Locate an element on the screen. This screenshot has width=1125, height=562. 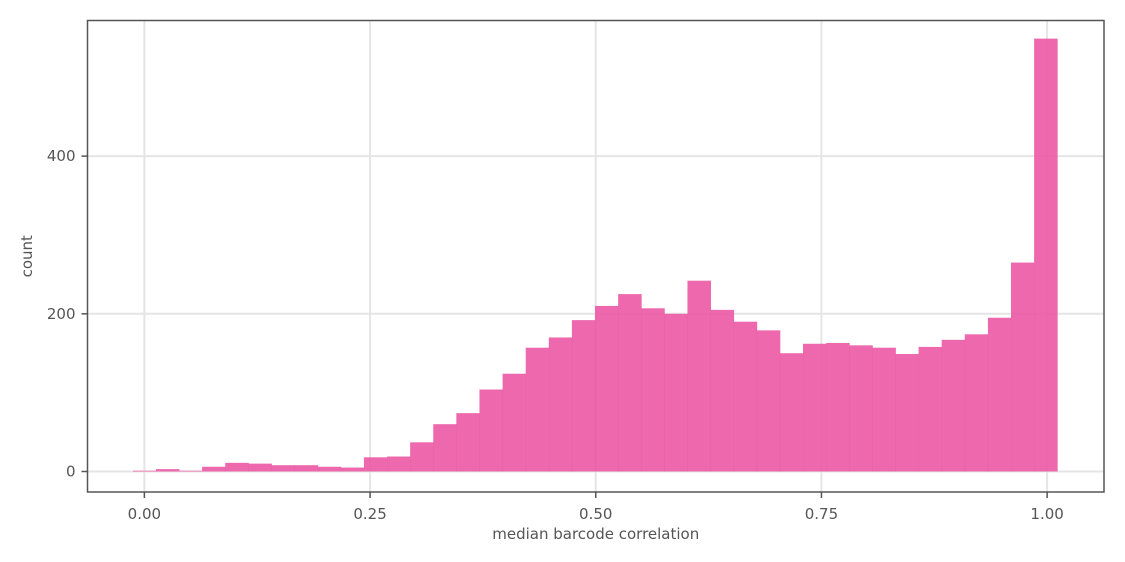
y-tick-label: 0 is located at coordinates (71, 472).